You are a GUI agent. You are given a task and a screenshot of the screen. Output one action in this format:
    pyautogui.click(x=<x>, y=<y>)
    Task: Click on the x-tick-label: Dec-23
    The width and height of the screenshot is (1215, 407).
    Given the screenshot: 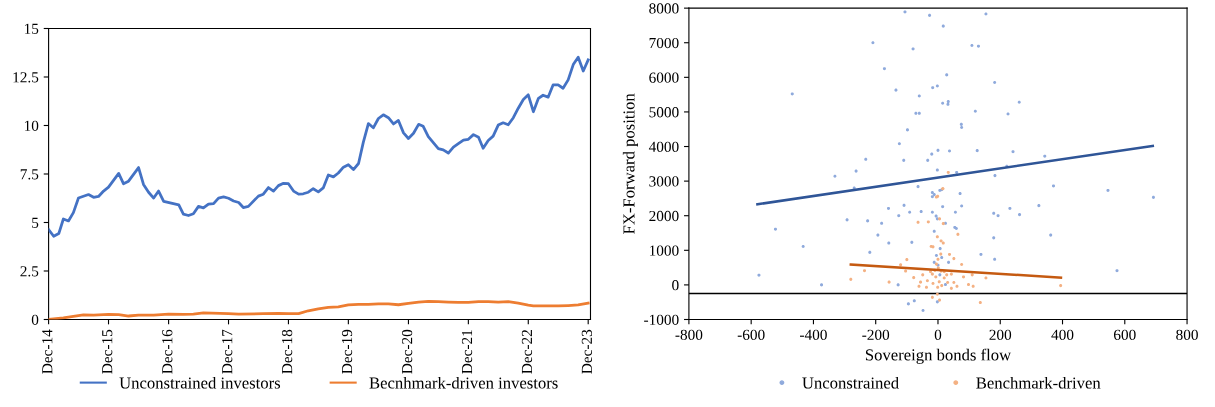 What is the action you would take?
    pyautogui.click(x=587, y=351)
    